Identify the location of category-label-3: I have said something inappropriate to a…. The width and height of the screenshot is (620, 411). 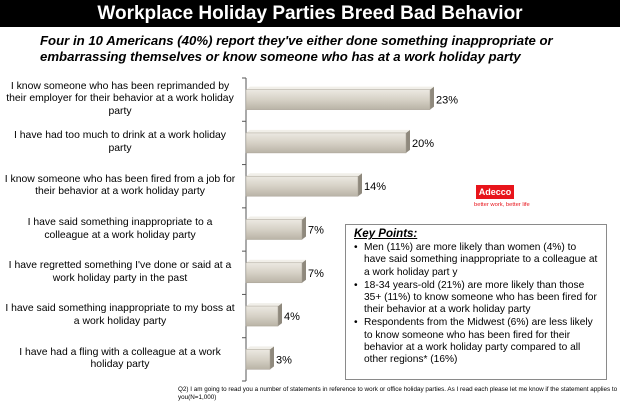
(120, 228).